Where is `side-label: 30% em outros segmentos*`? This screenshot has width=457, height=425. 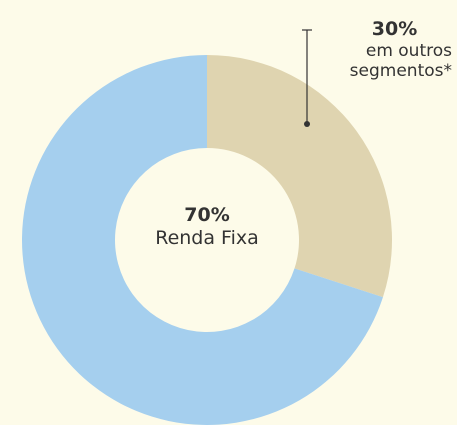
side-label: 30% em outros segmentos* is located at coordinates (382, 50).